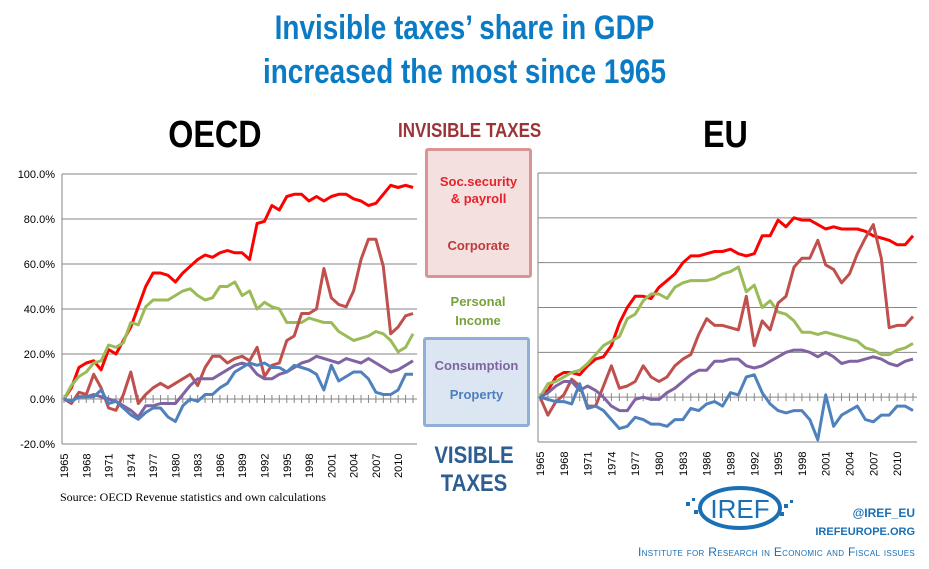 Image resolution: width=929 pixels, height=569 pixels. What do you see at coordinates (476, 365) in the screenshot?
I see `legend-consumption: Consumption` at bounding box center [476, 365].